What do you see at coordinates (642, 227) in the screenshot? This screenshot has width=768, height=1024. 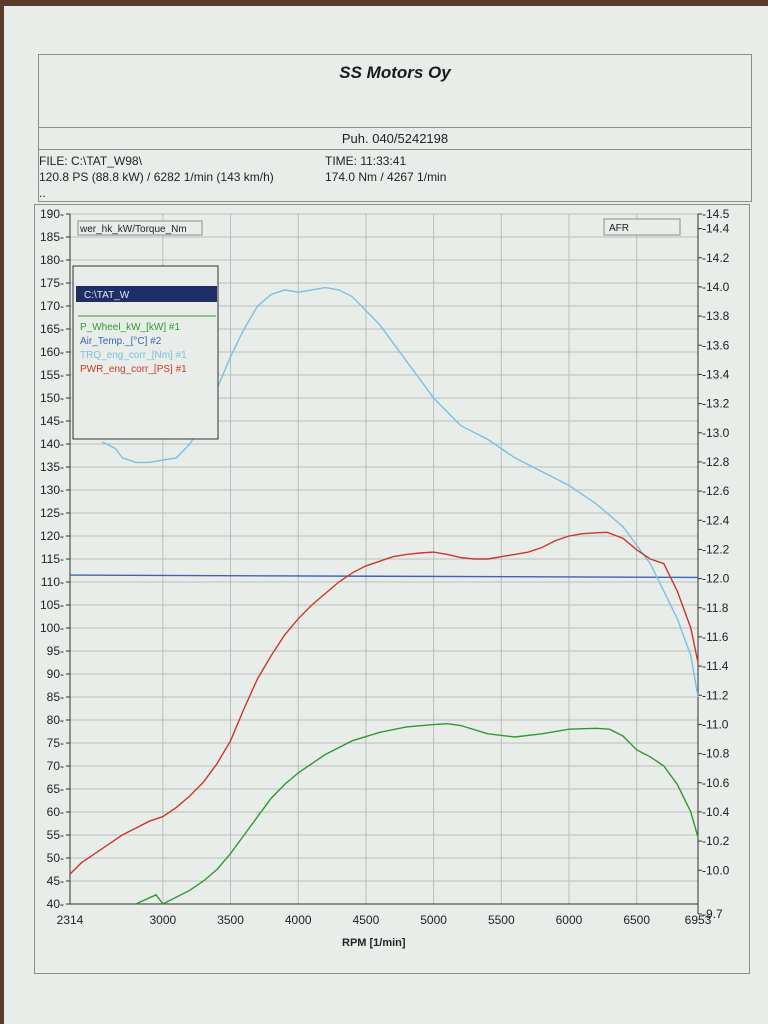 I see `right-axis-label-box` at bounding box center [642, 227].